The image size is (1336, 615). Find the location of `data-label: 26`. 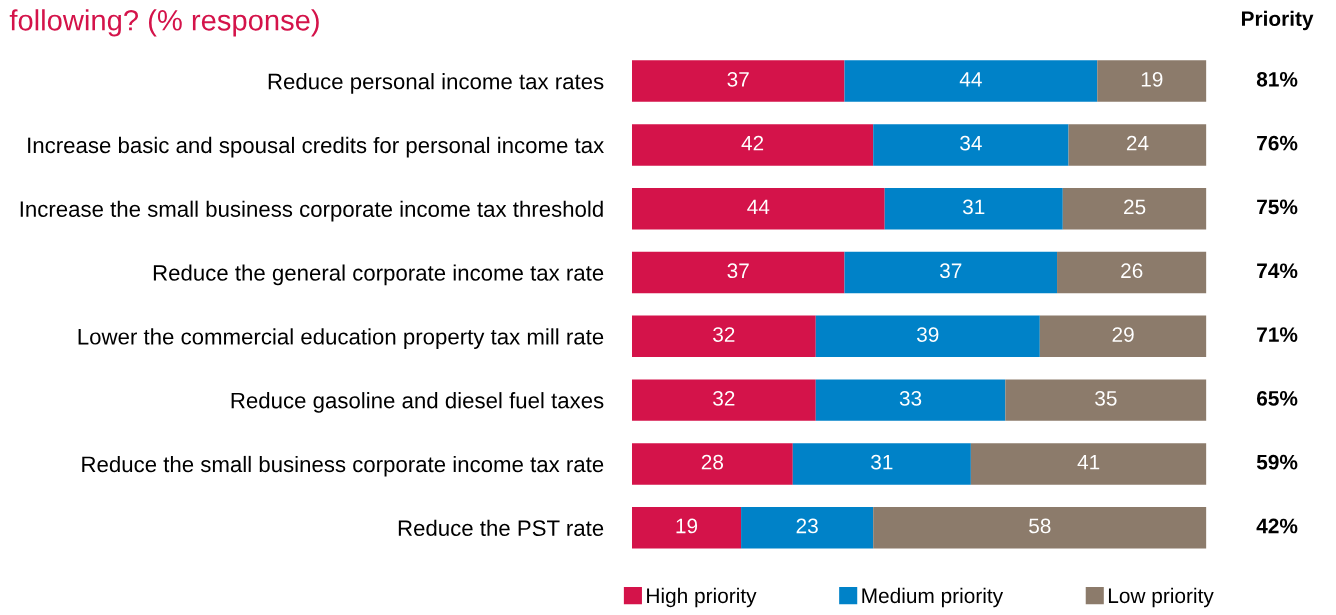

data-label: 26 is located at coordinates (1132, 271).